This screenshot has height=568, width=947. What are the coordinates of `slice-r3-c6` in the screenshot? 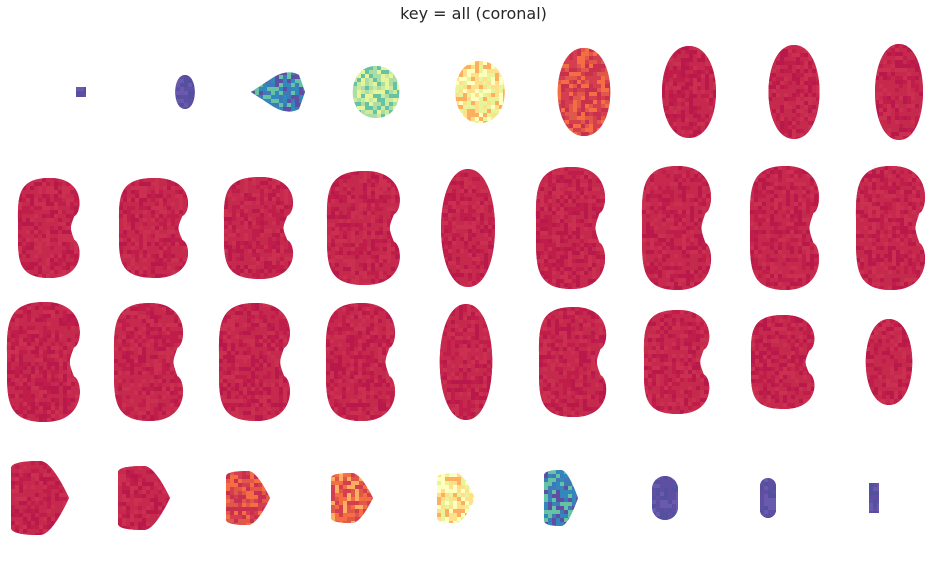 It's located at (665, 498).